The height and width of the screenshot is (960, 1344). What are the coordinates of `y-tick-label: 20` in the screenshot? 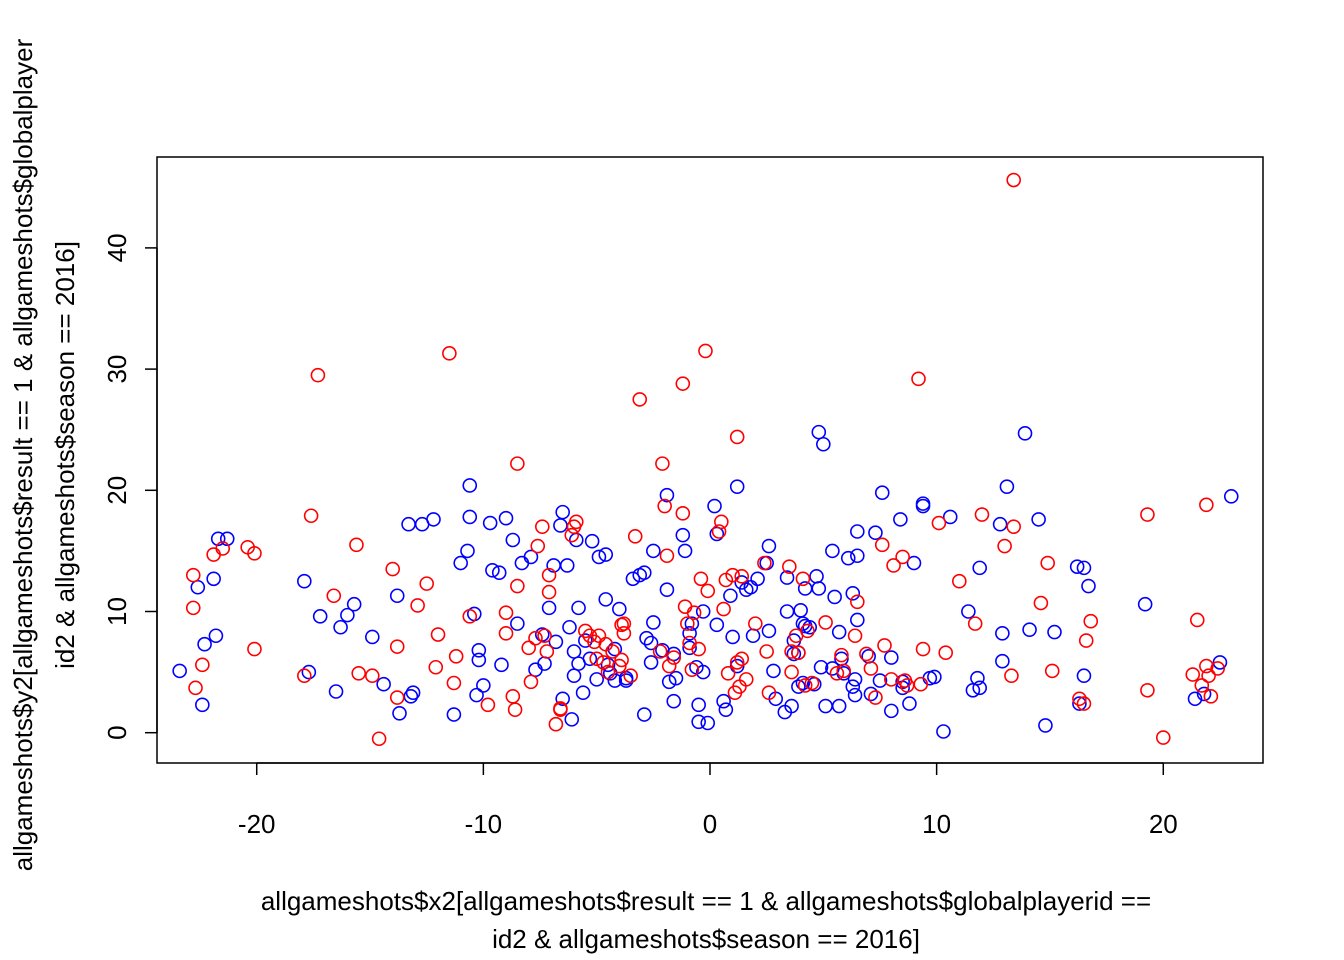 It's located at (117, 490).